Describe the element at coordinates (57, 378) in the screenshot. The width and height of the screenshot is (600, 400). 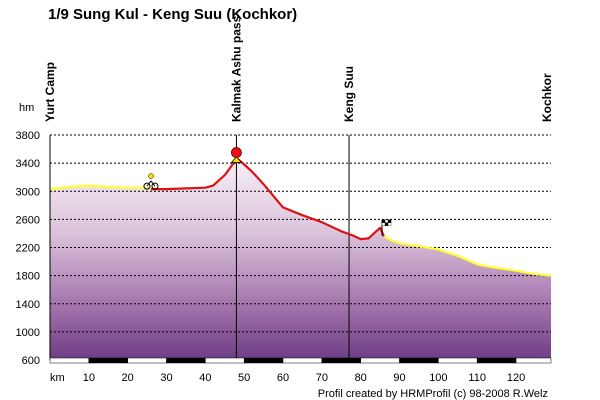
I see `x-axis-unit: km` at that location.